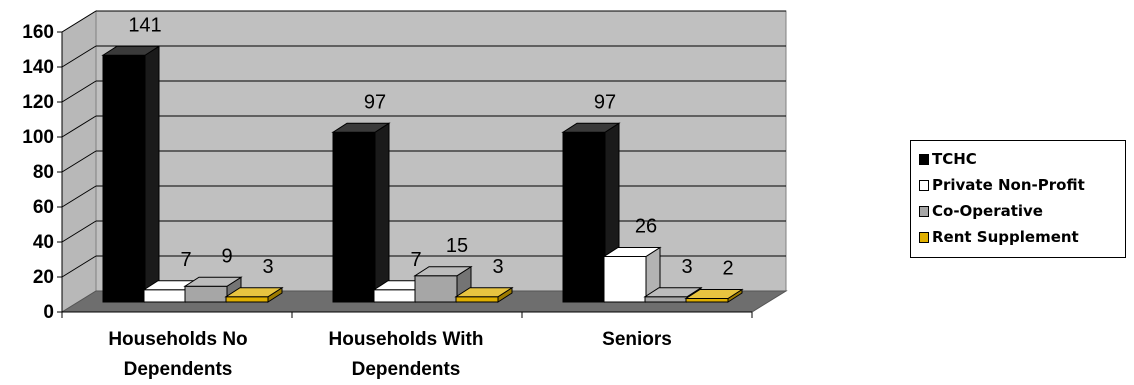 Image resolution: width=1134 pixels, height=385 pixels. I want to click on legend-label-tchc: TCHC, so click(954, 159).